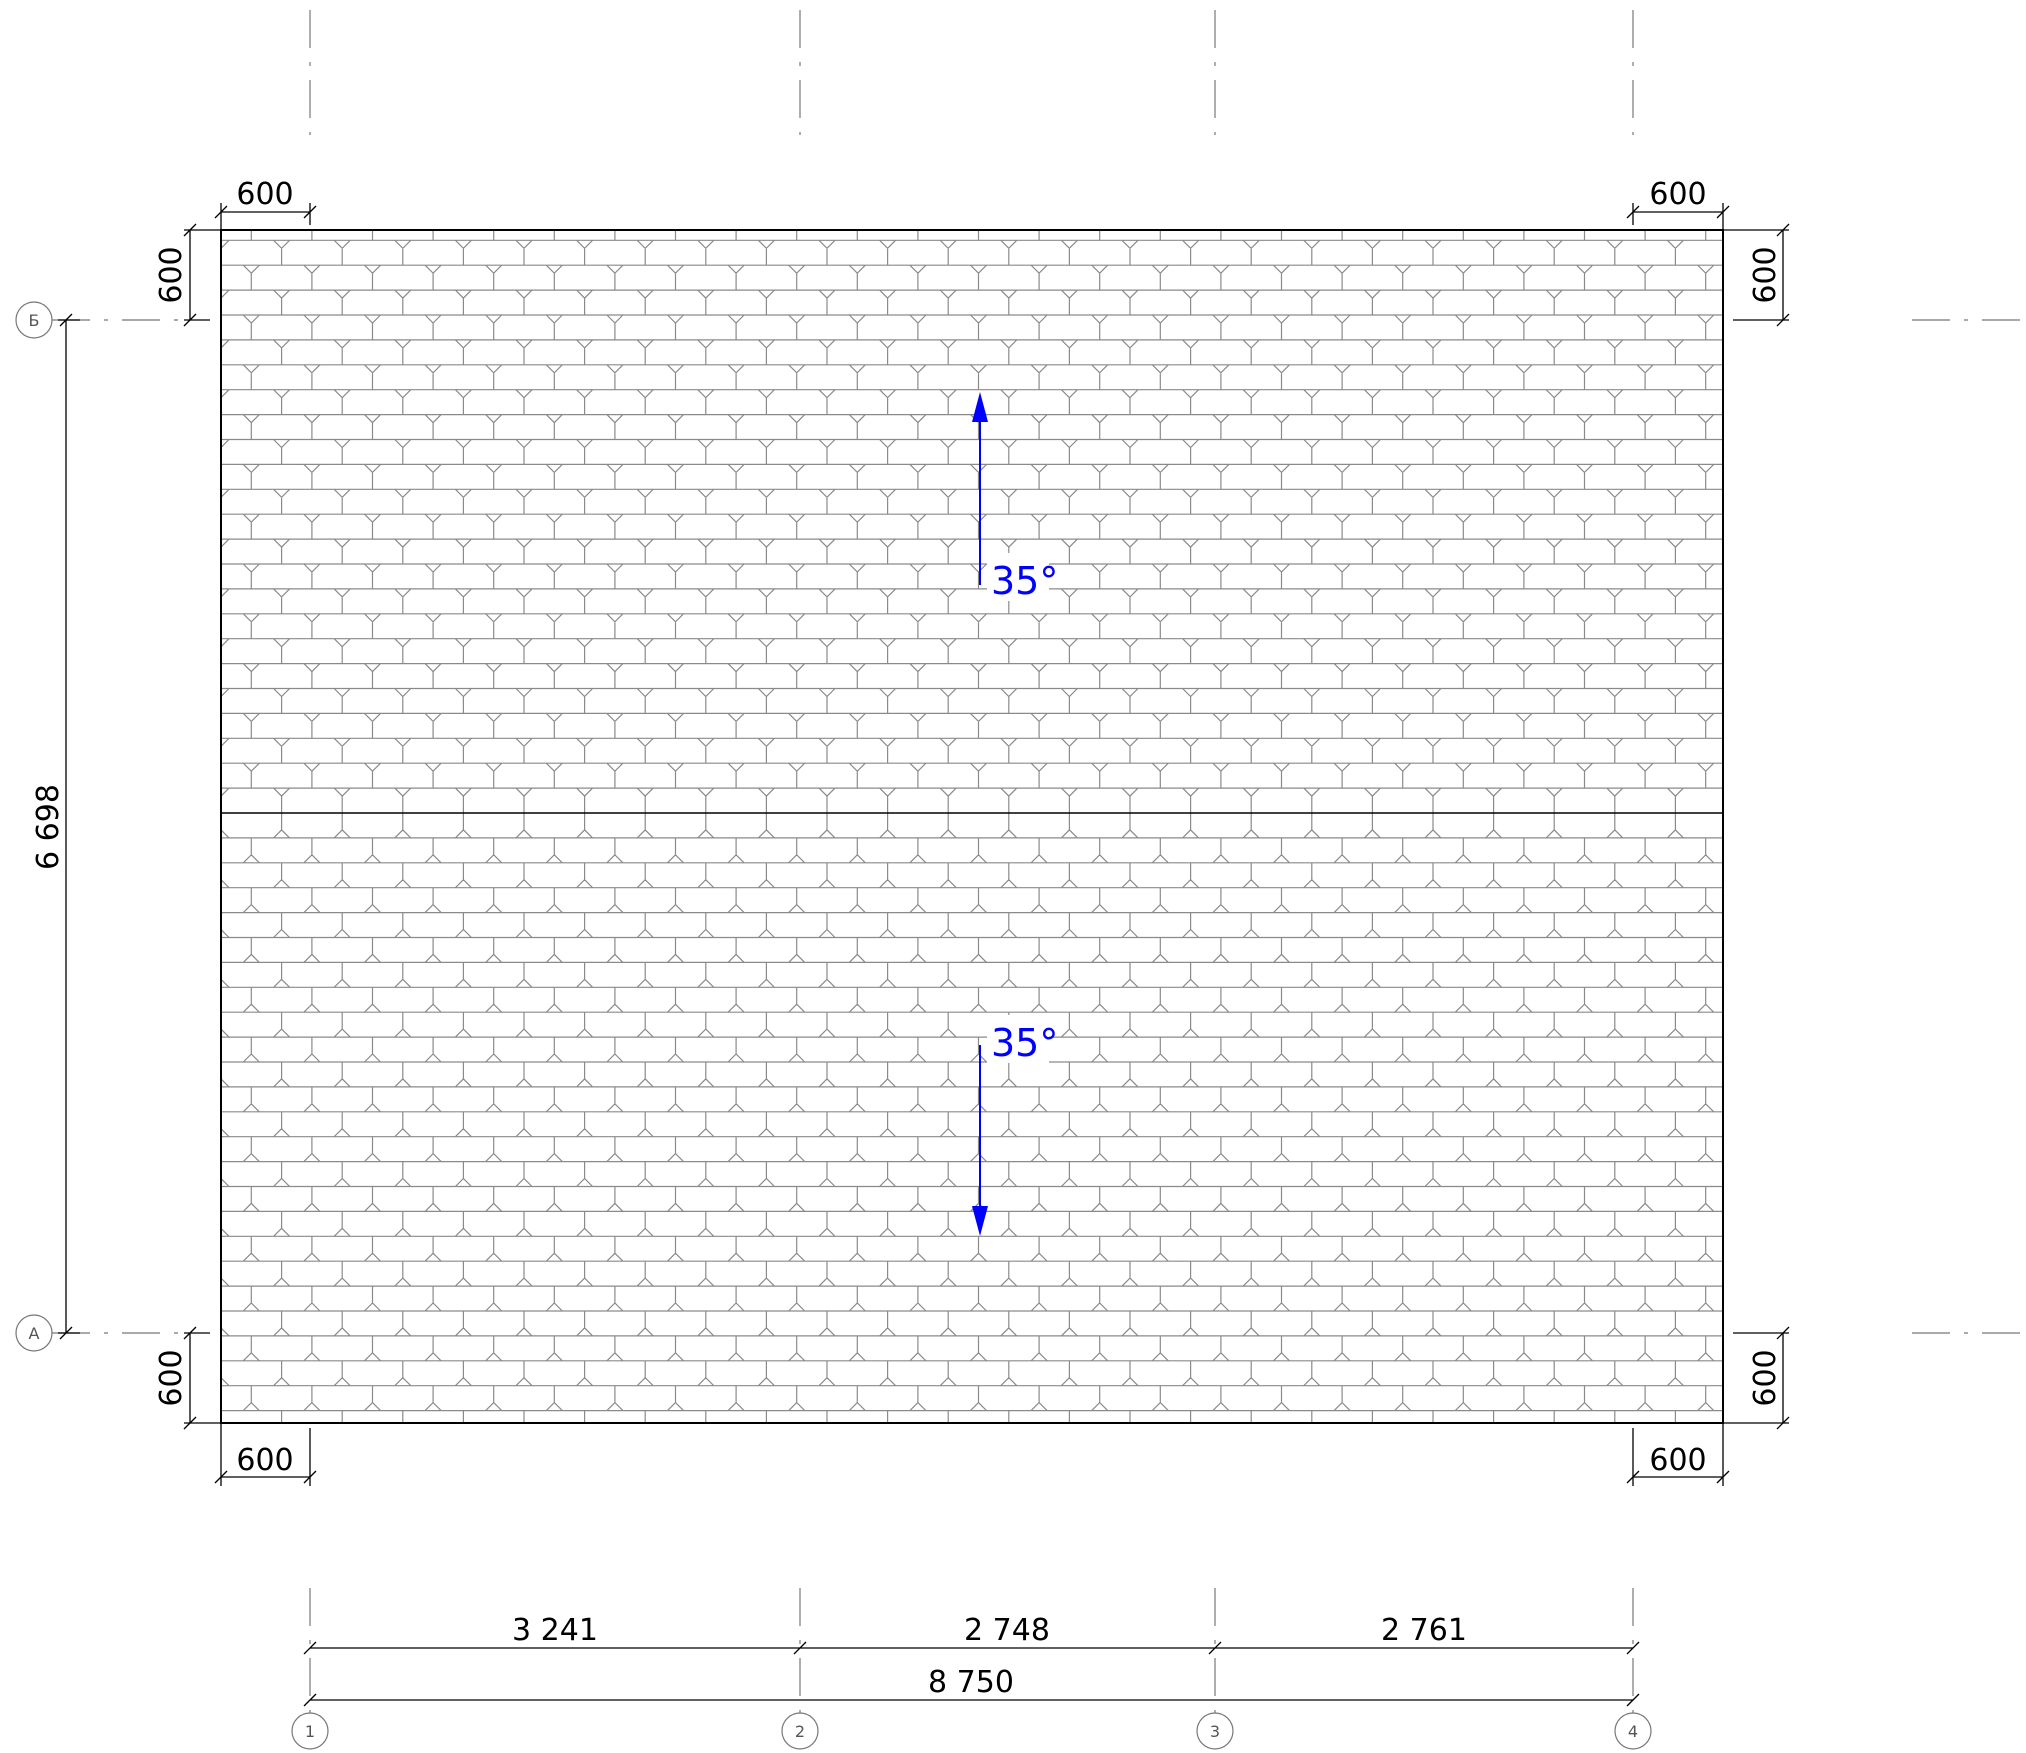 The image size is (2026, 1753). Describe the element at coordinates (1765, 1377) in the screenshot. I see `dim-overhang-right-bottom: 600` at that location.